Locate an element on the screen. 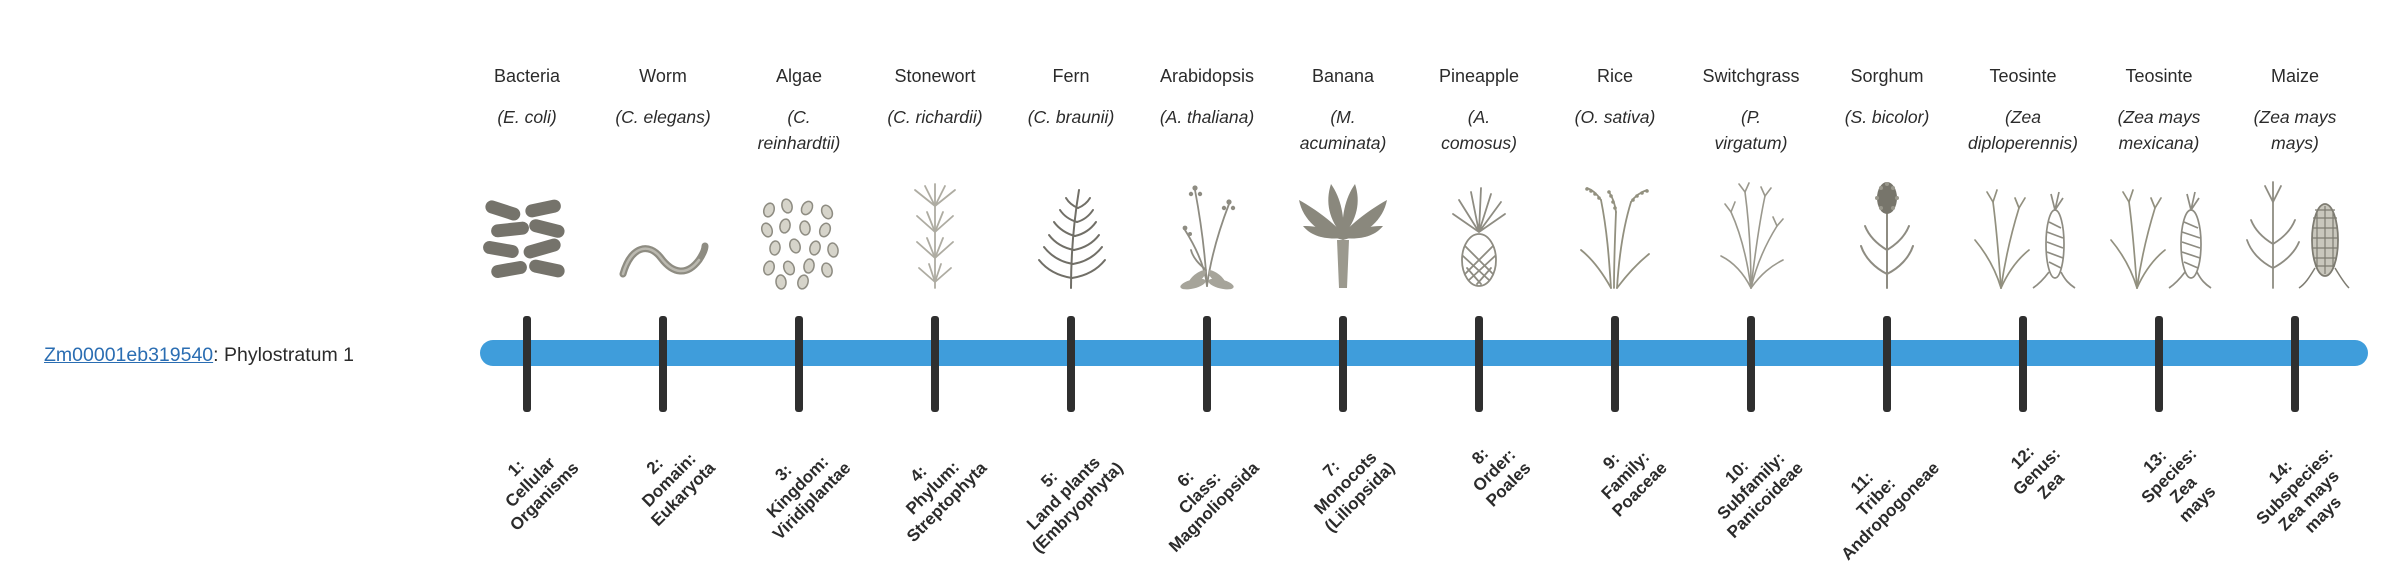  taxon-common-name: Pineapple is located at coordinates (1479, 76).